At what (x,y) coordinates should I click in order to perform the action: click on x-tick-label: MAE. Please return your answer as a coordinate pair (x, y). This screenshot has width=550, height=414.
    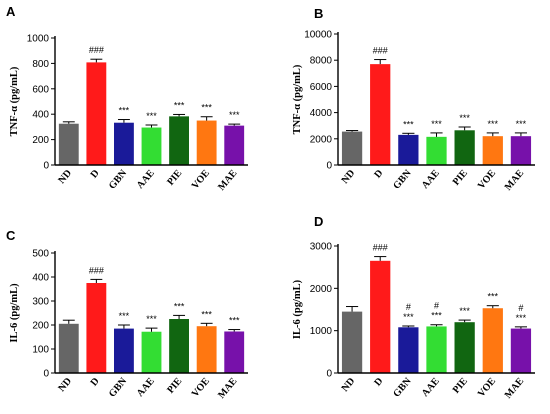
    Looking at the image, I should click on (228, 180).